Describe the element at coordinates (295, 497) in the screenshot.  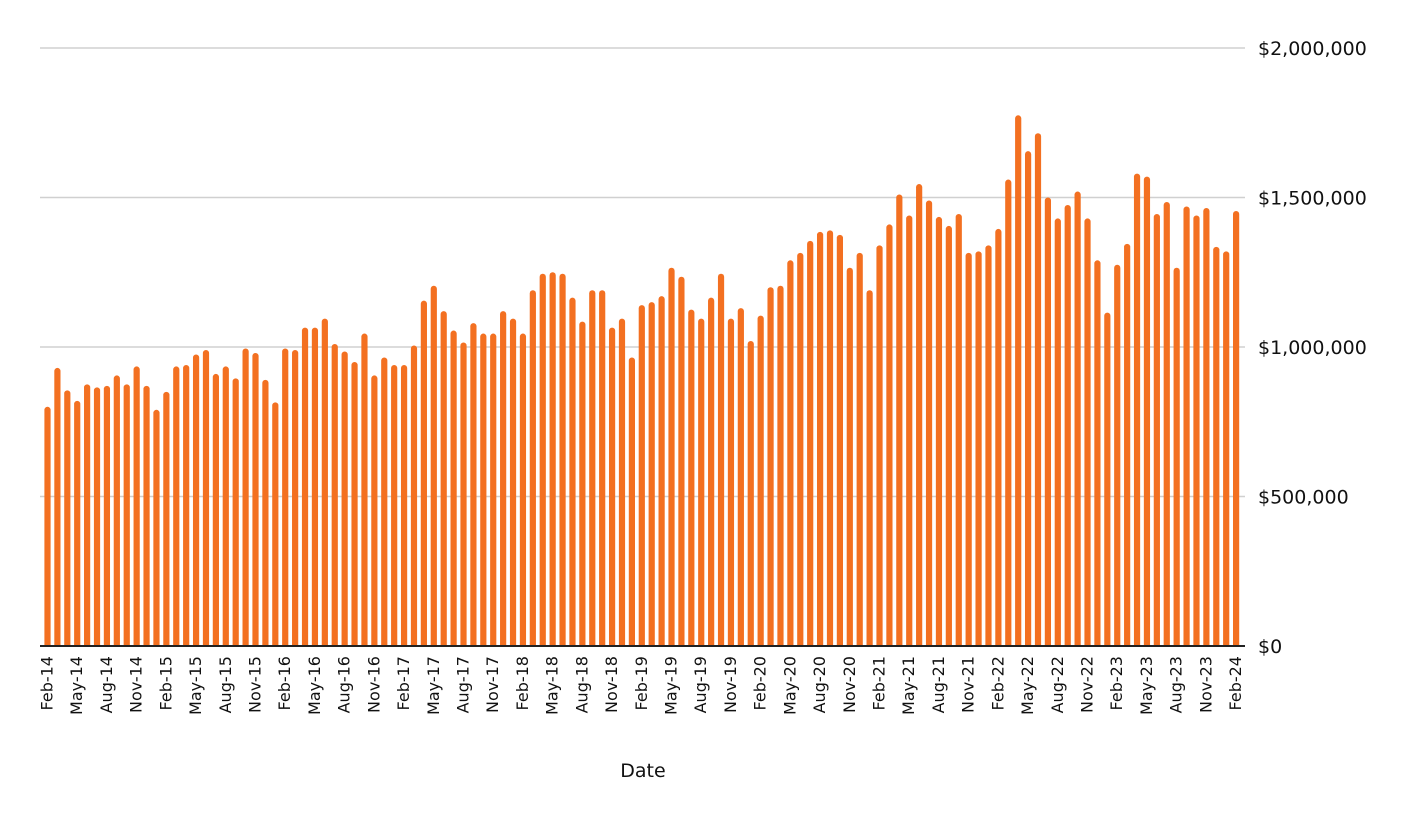
I see `bar: Mar-16` at that location.